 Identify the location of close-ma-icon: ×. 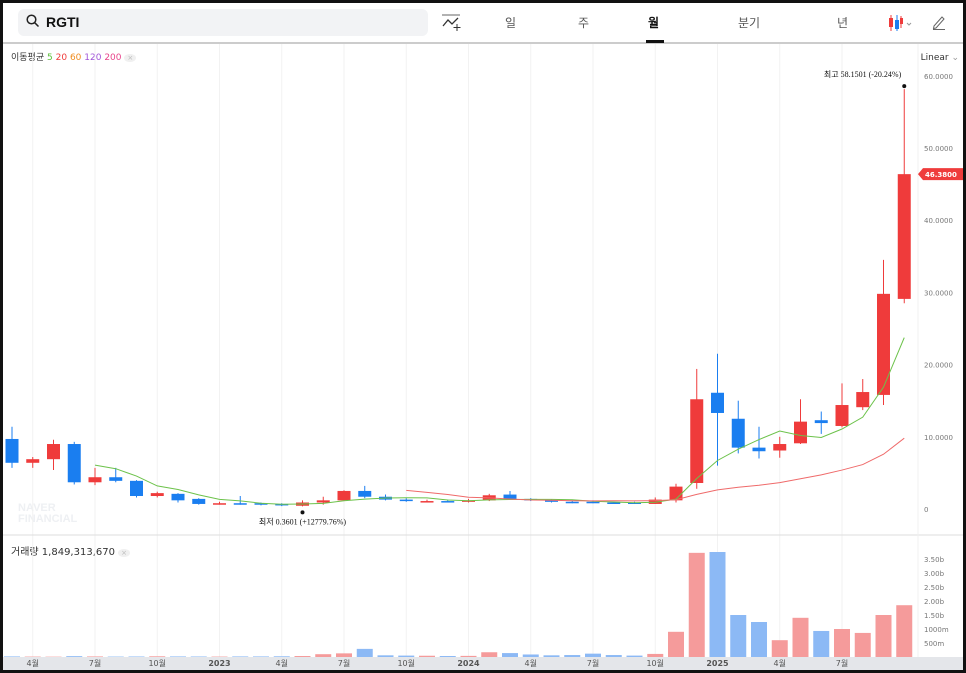
(130, 58).